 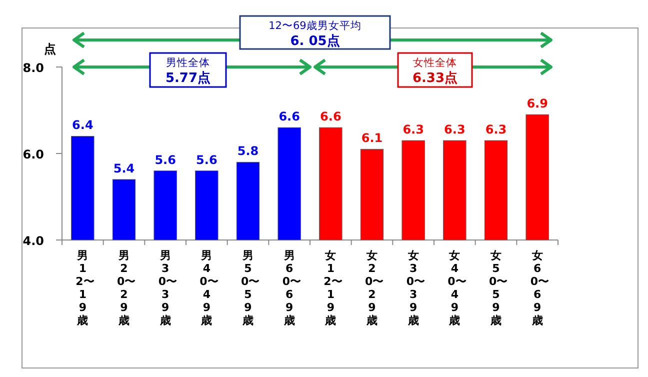 I want to click on data-label: 5.4, so click(x=124, y=168).